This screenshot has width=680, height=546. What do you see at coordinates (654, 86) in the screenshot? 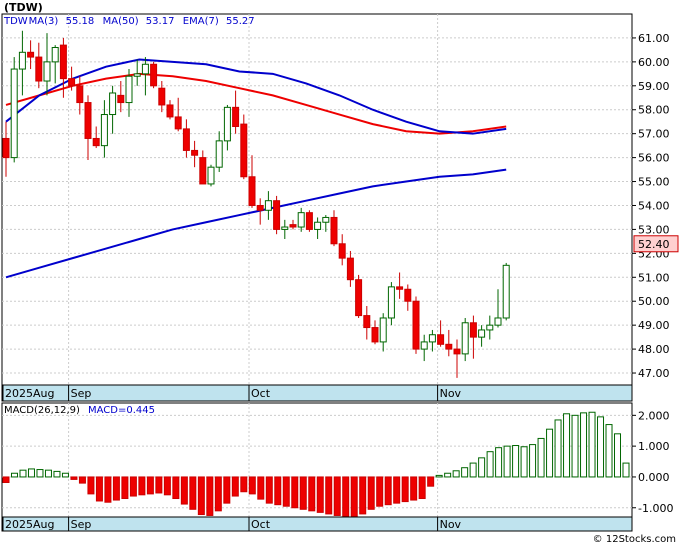
I see `price-tick-label: 59.00` at bounding box center [654, 86].